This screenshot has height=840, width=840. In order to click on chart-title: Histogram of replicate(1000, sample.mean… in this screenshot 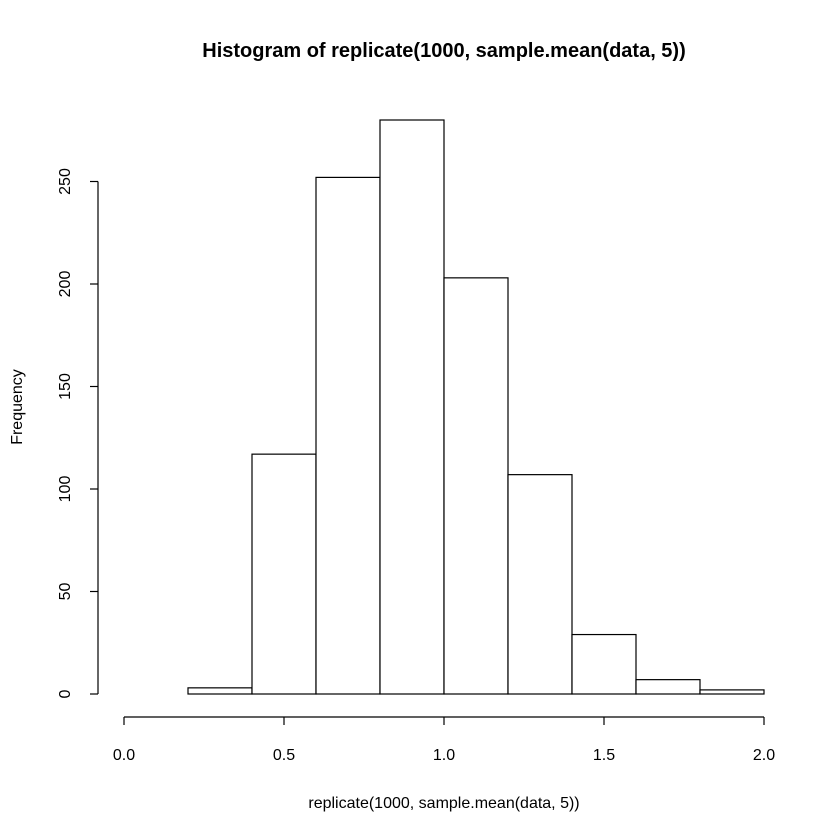, I will do `click(444, 51)`.